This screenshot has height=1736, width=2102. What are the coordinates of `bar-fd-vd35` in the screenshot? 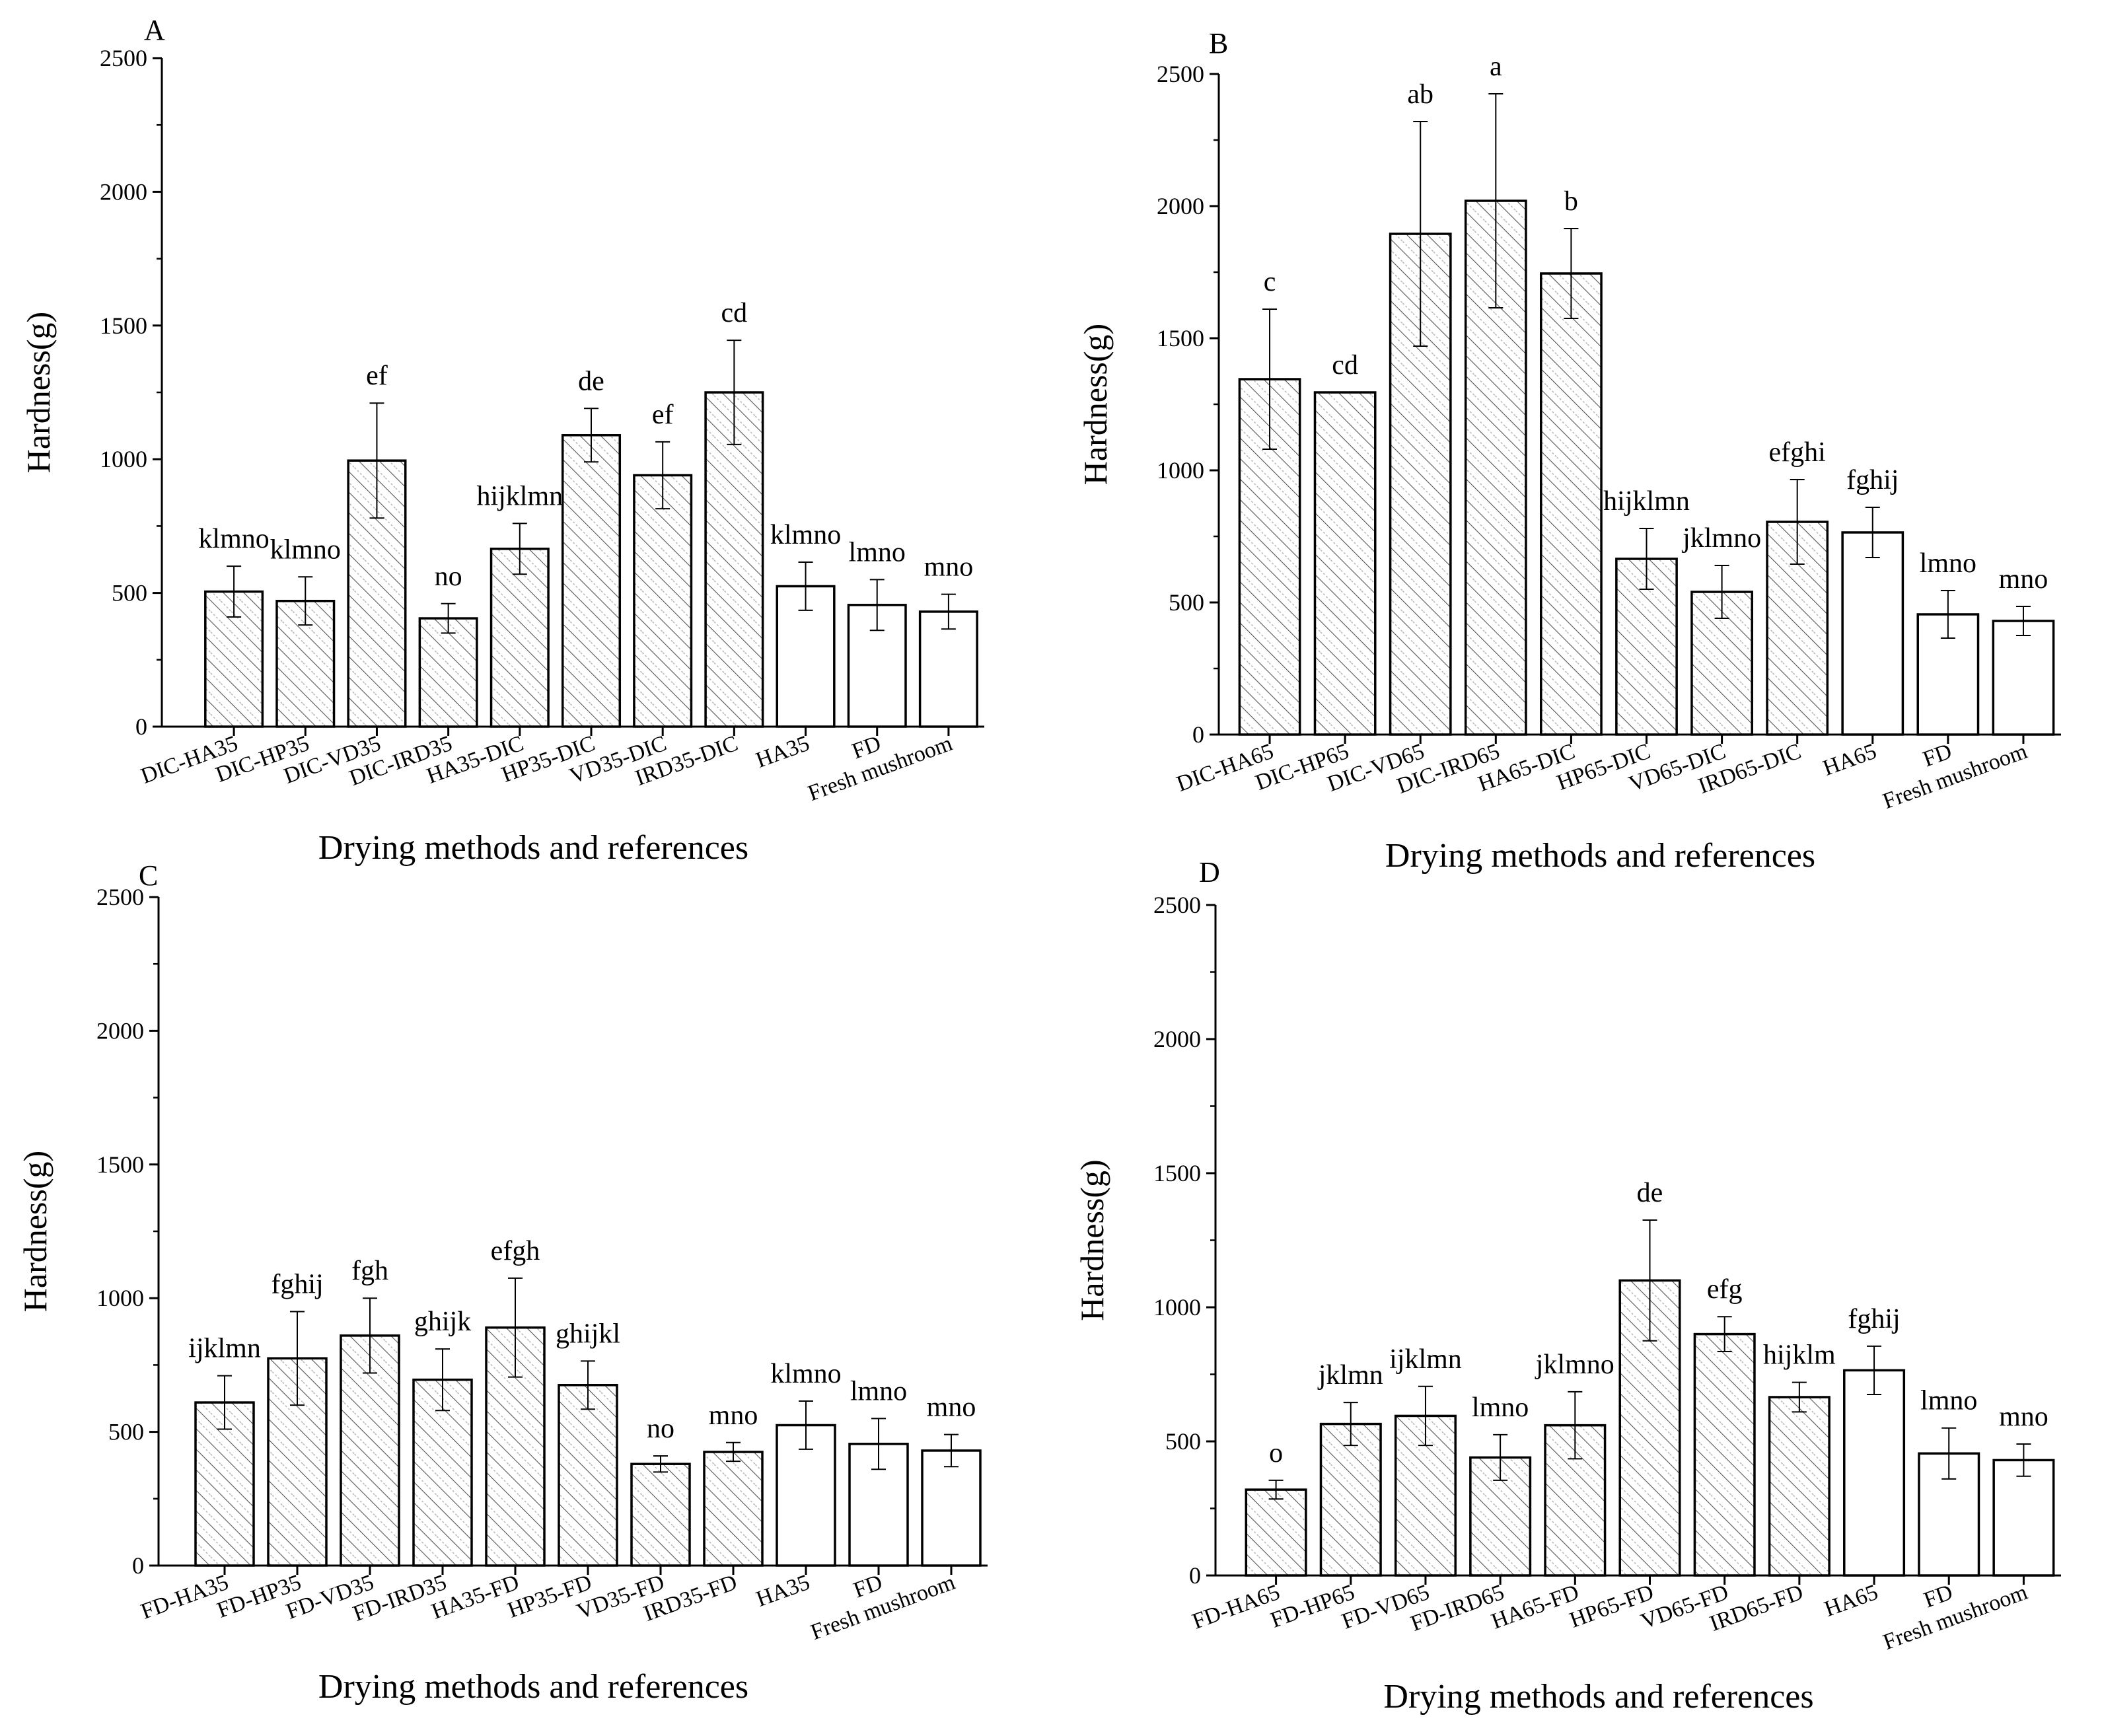 It's located at (370, 1450).